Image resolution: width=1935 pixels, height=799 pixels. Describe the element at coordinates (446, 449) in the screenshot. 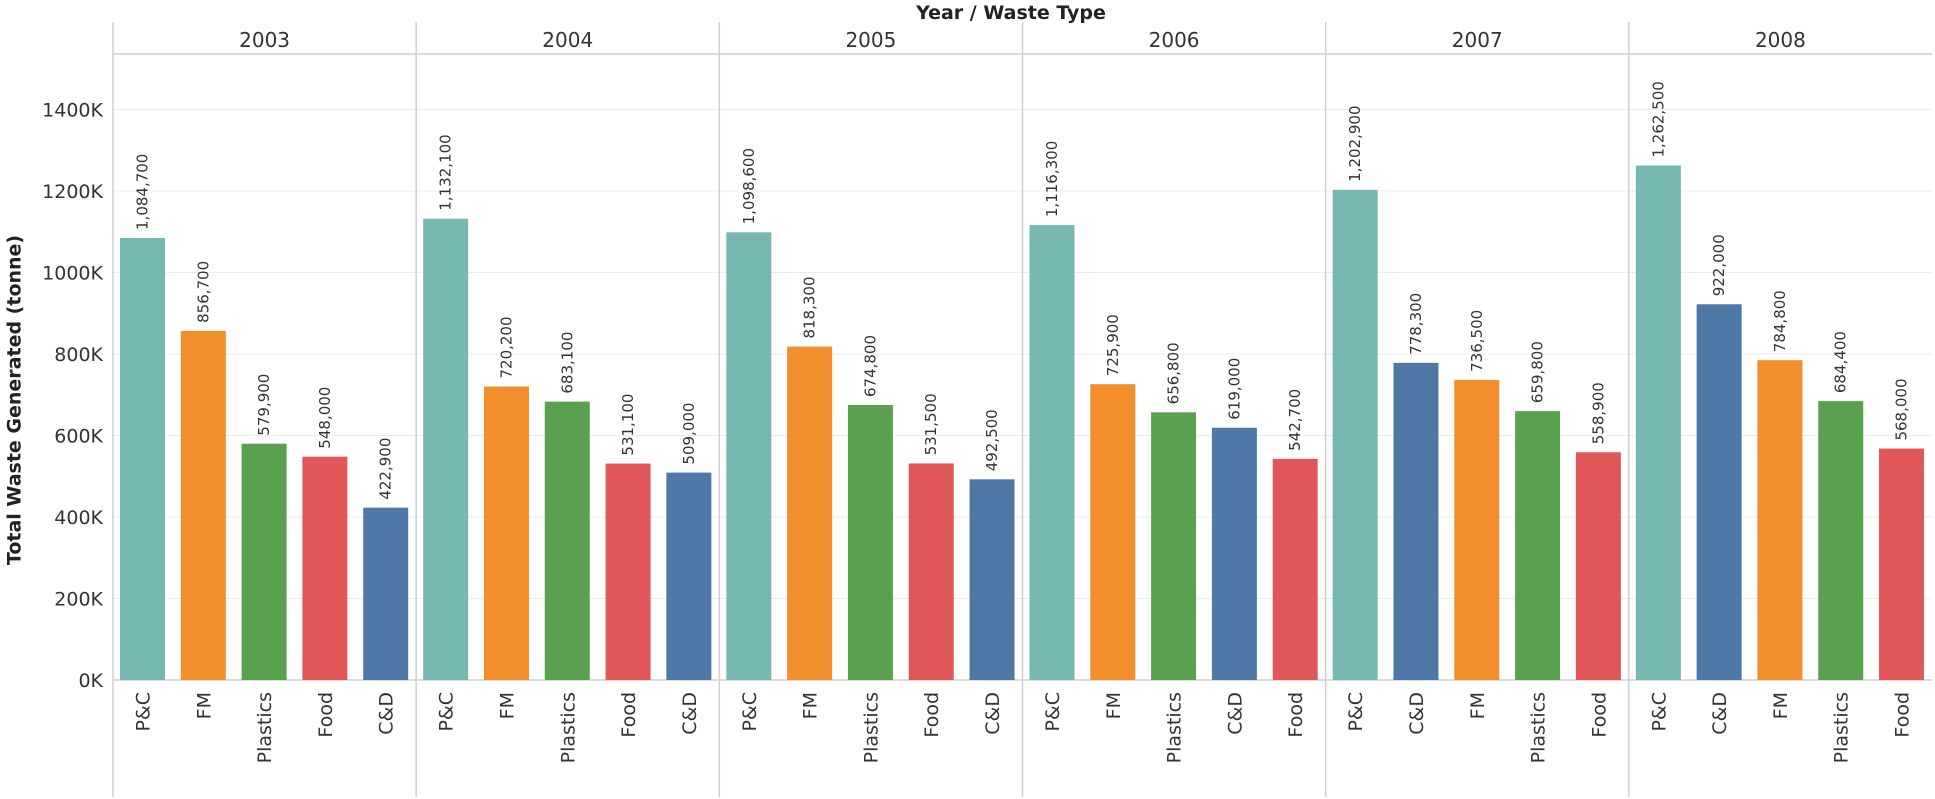

I see `bar-2004-p-c` at that location.